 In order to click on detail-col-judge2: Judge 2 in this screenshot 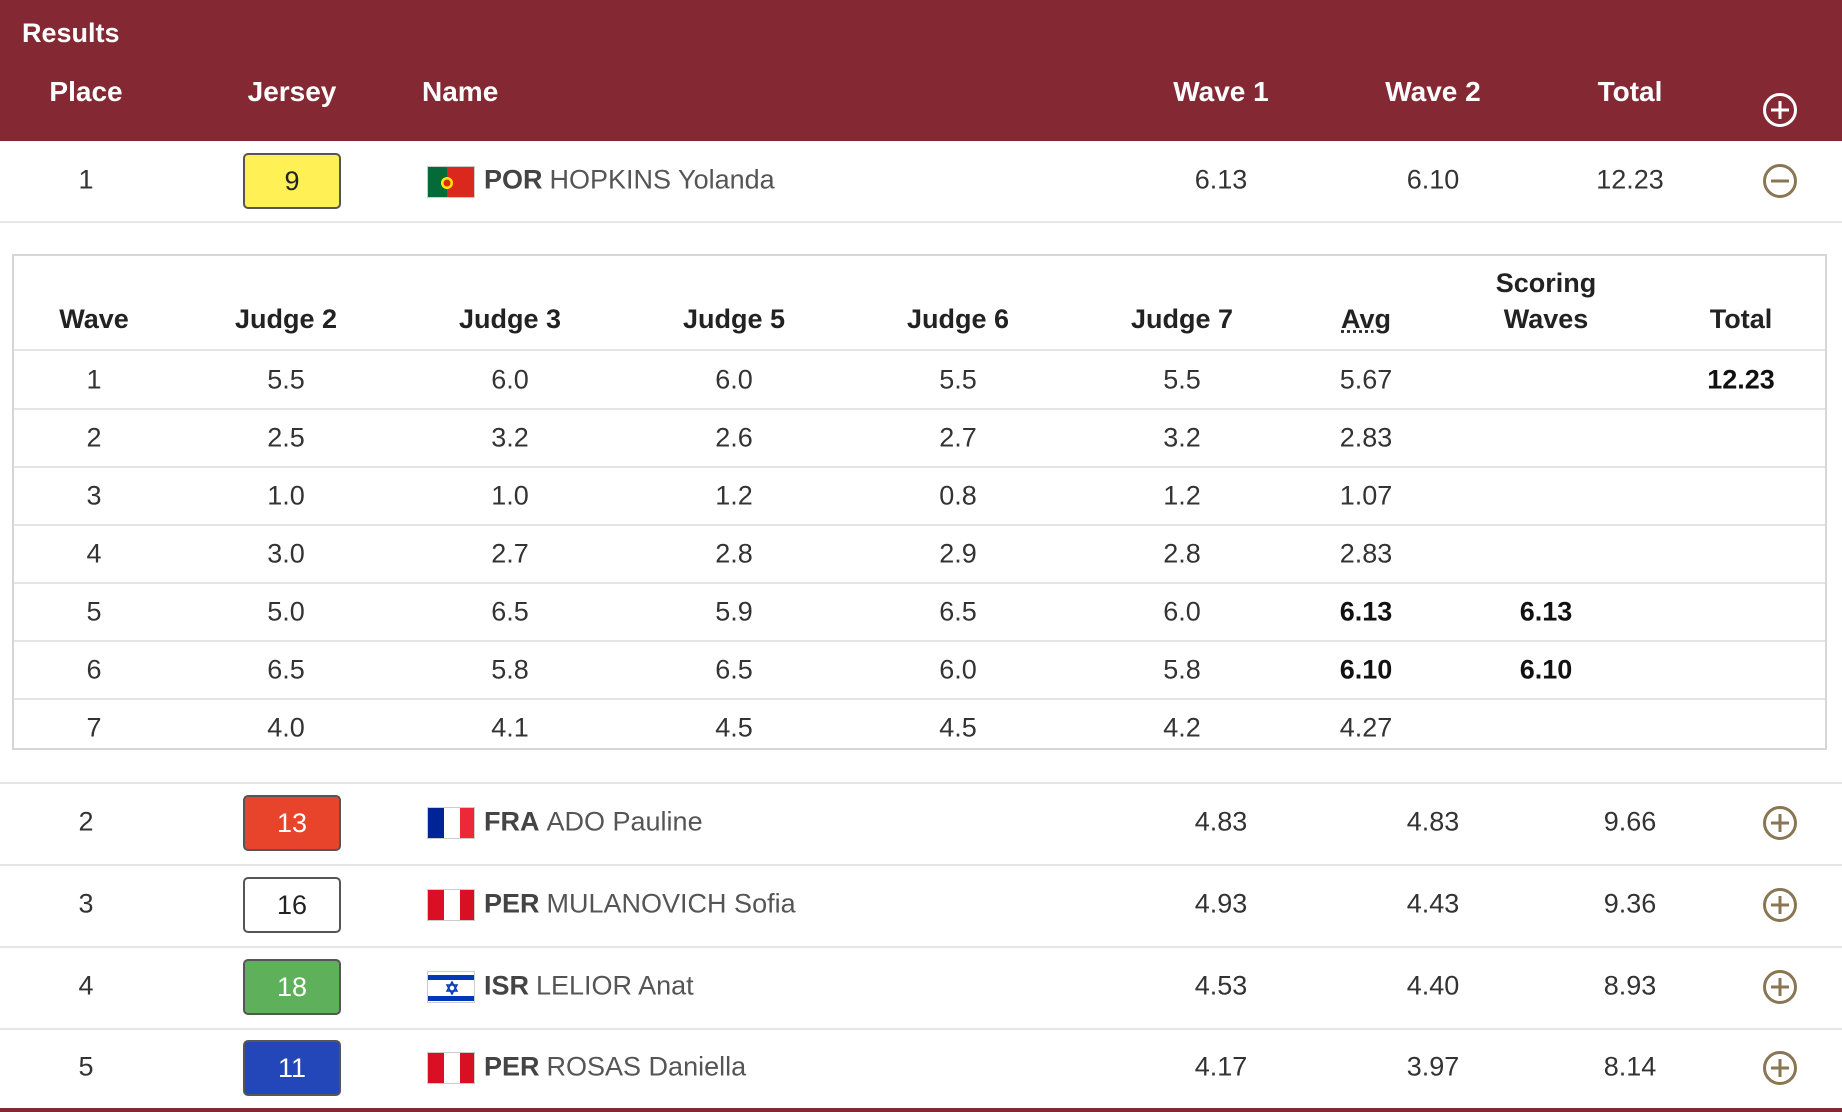, I will do `click(286, 319)`.